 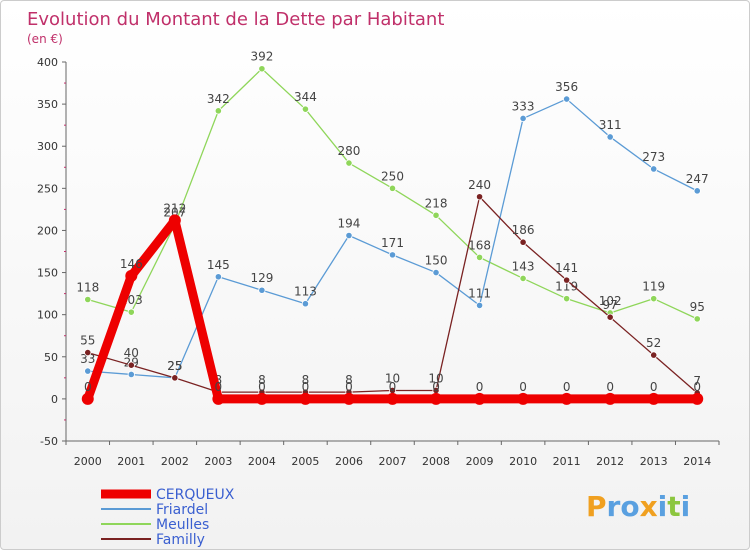 What do you see at coordinates (523, 106) in the screenshot?
I see `data-label: 333` at bounding box center [523, 106].